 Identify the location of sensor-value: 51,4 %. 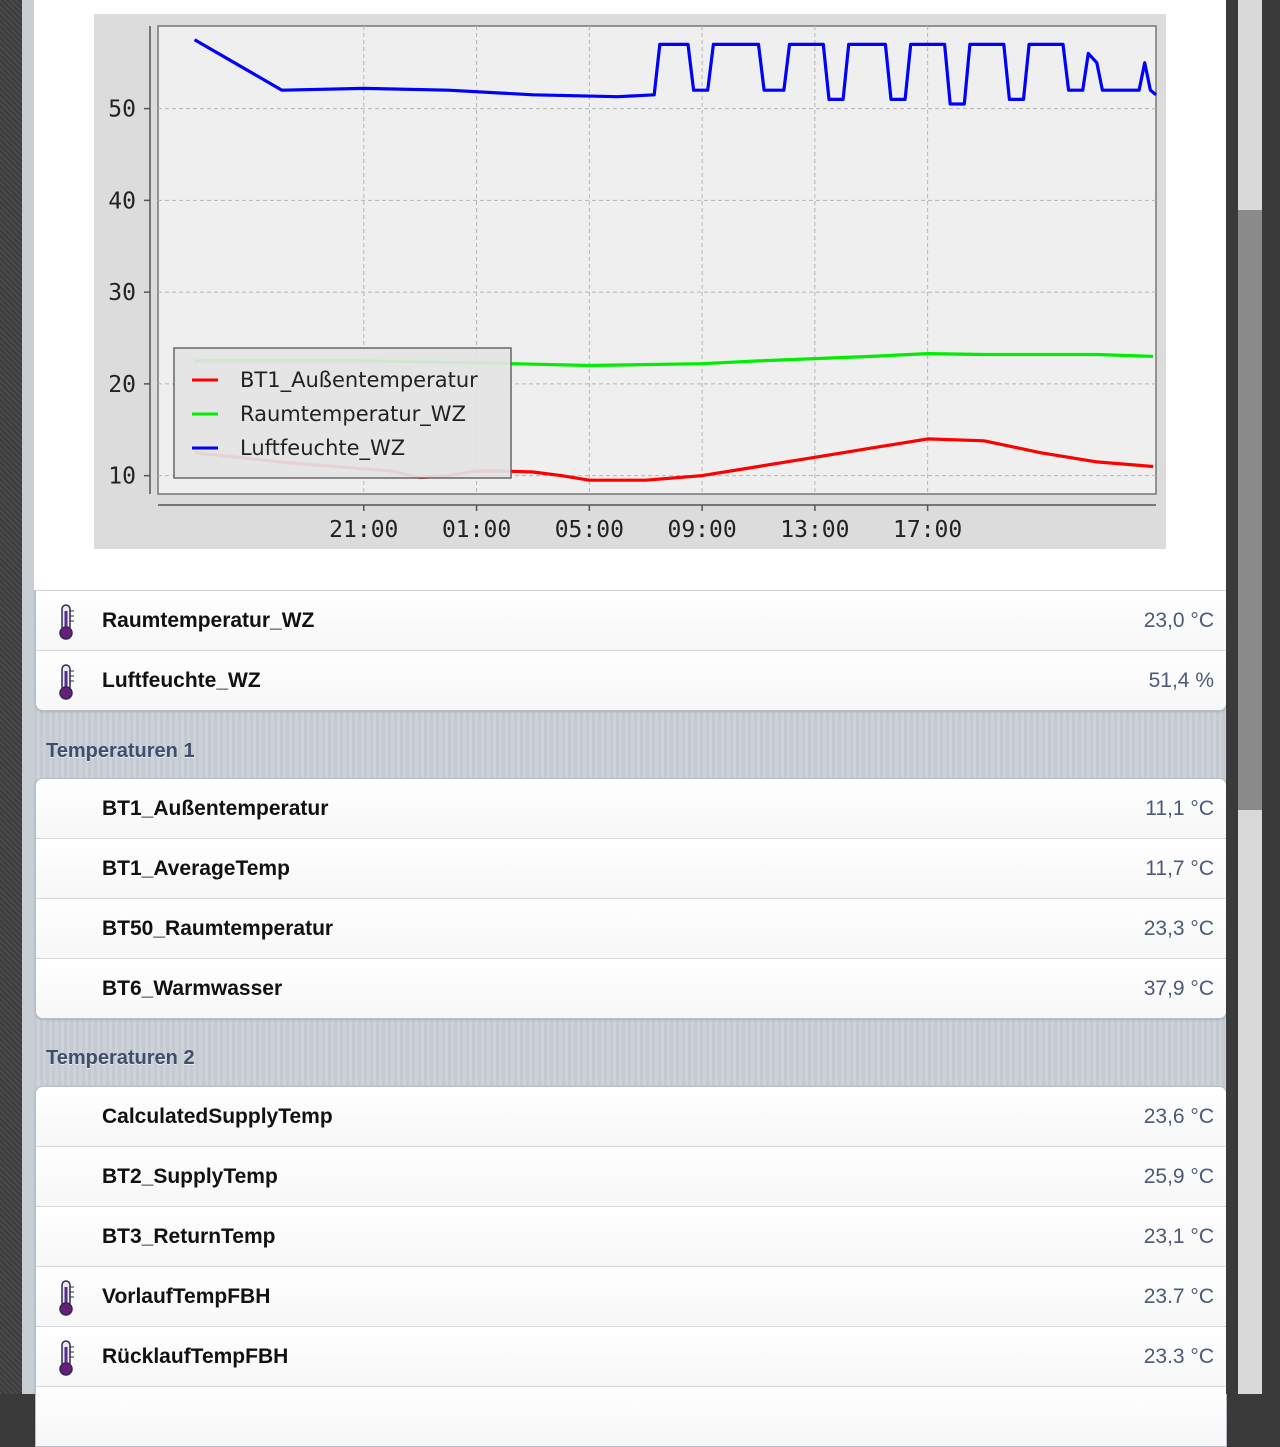
(1181, 680).